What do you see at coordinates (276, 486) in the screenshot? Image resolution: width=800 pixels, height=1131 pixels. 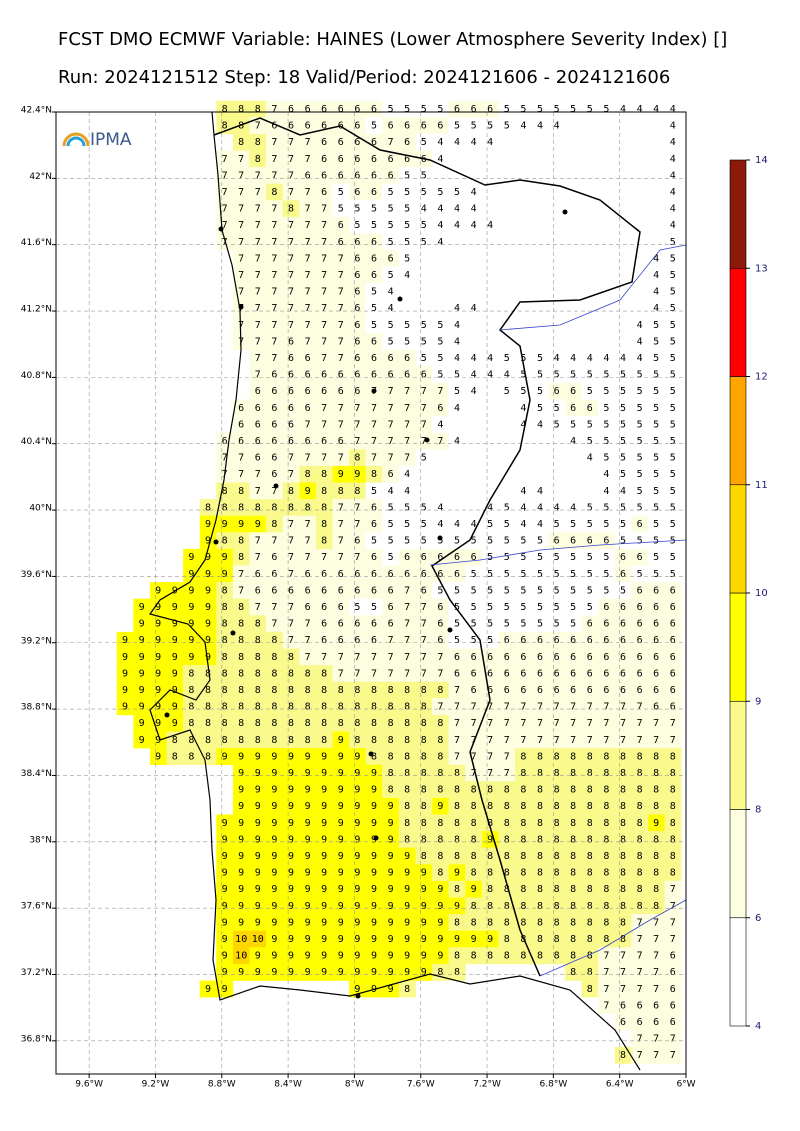 I see `city` at bounding box center [276, 486].